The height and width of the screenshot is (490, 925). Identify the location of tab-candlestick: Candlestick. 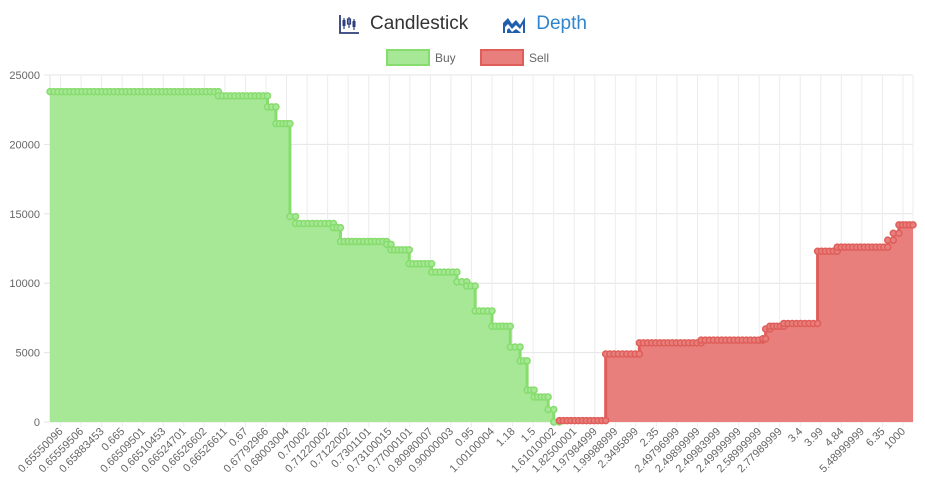
(403, 24).